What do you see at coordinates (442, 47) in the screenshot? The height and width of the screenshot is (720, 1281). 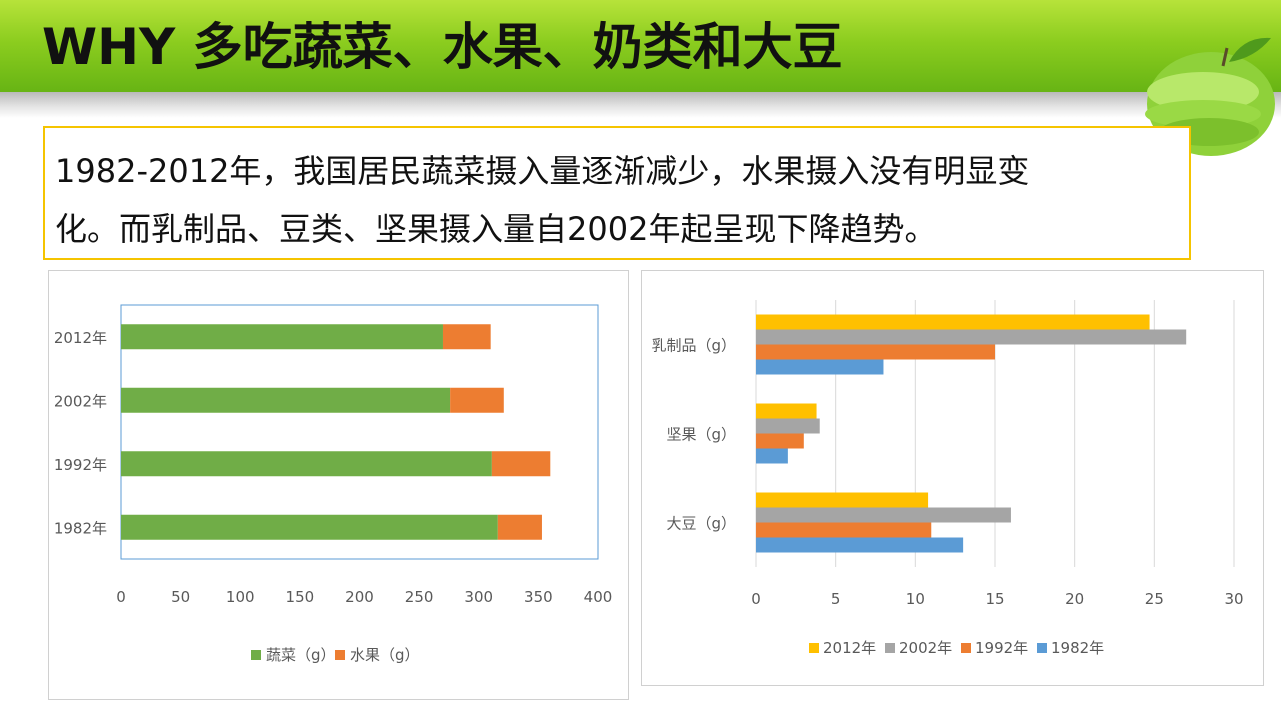 I see `slide-title: WHY 多吃蔬菜、水果、奶类和大豆` at bounding box center [442, 47].